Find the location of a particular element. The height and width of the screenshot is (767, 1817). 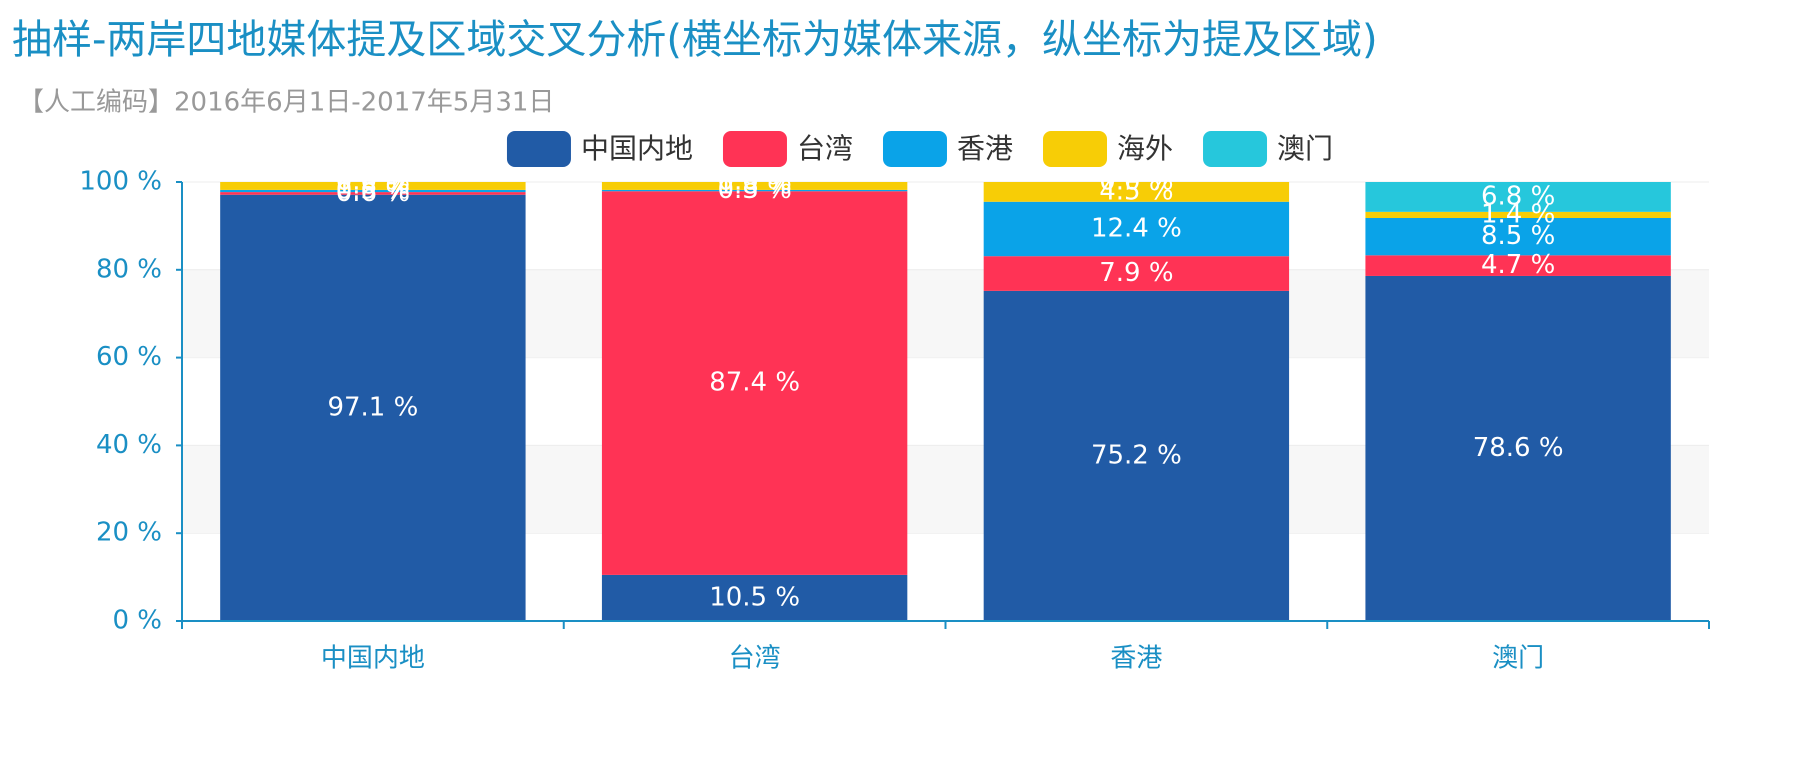

data-label: 97.1 % is located at coordinates (372, 407).